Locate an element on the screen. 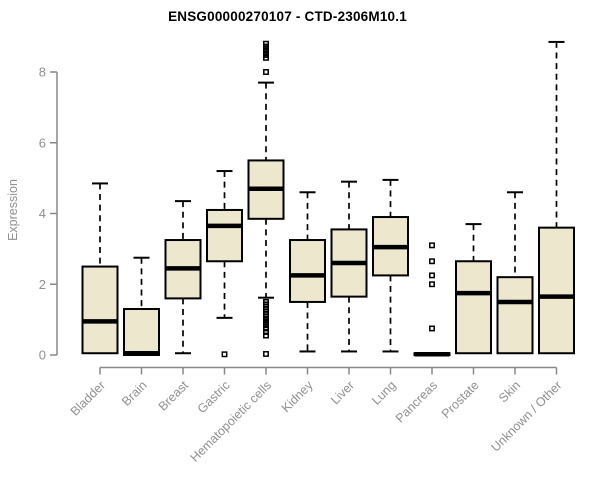 This screenshot has width=600, height=500. boxplot-gastric is located at coordinates (224, 264).